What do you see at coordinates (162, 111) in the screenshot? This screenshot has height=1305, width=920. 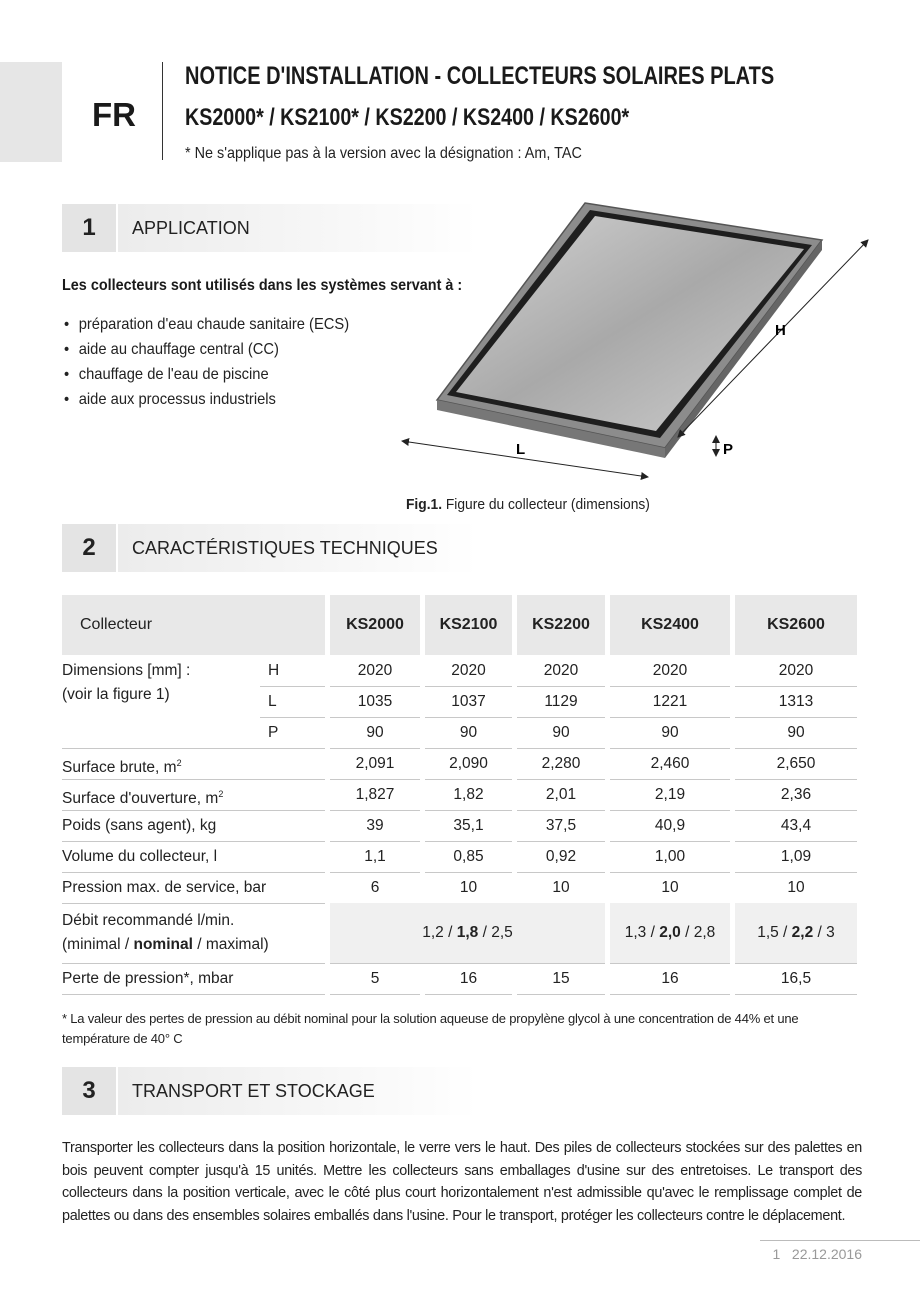 I see `divider` at bounding box center [162, 111].